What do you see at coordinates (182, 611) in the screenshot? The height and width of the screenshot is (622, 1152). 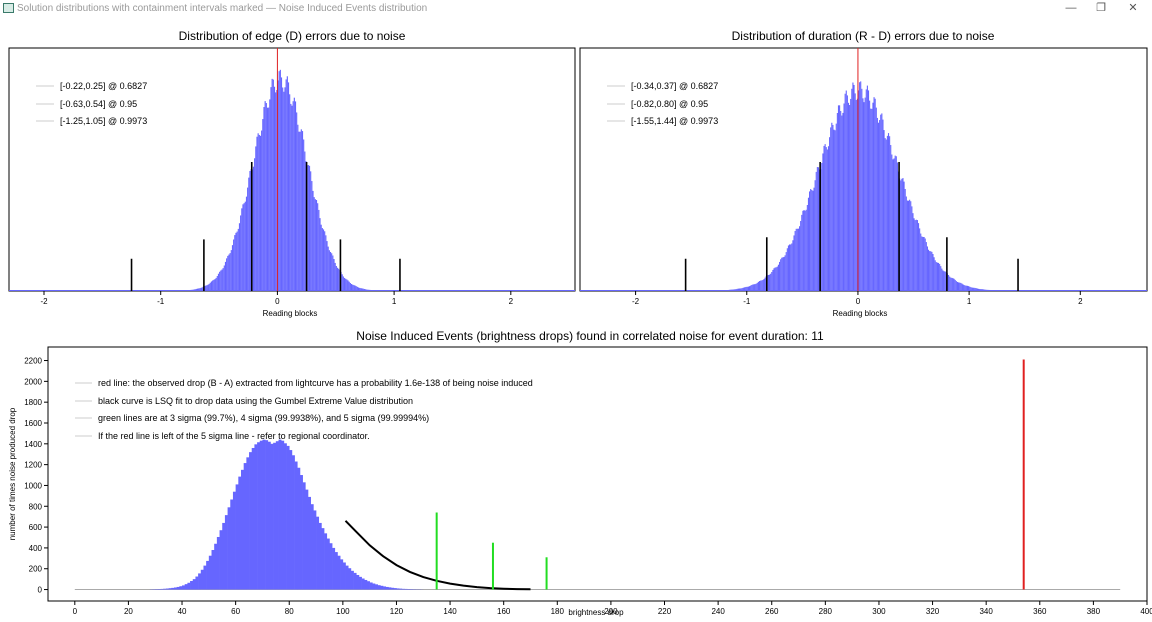 I see `x-tick-label: 40` at bounding box center [182, 611].